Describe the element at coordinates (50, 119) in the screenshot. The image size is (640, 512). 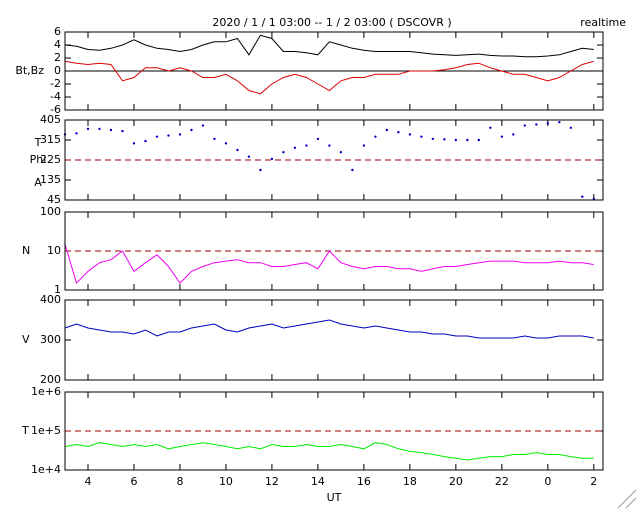
I see `y-tick-label: 405` at that location.